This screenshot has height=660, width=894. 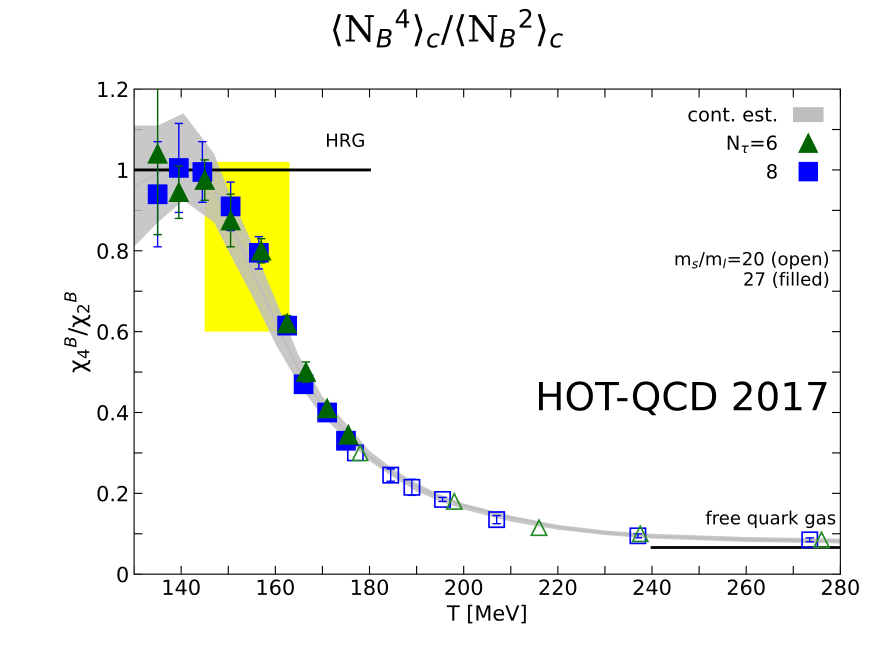 What do you see at coordinates (112, 494) in the screenshot?
I see `y-tick-label: 0.2` at bounding box center [112, 494].